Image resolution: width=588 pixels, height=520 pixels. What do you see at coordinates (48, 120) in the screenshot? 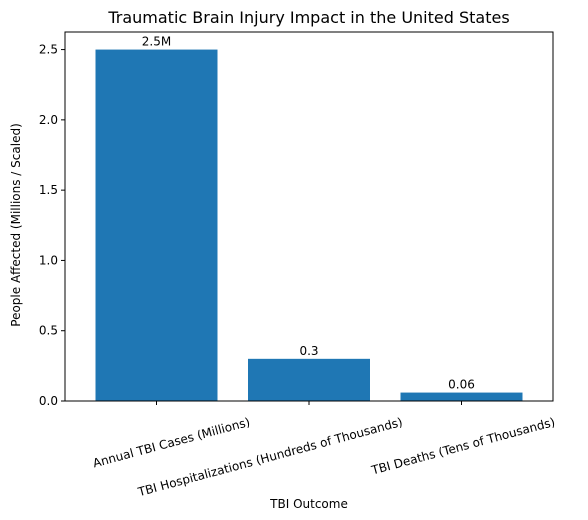
I see `y-tick-label-5: 2.0` at bounding box center [48, 120].